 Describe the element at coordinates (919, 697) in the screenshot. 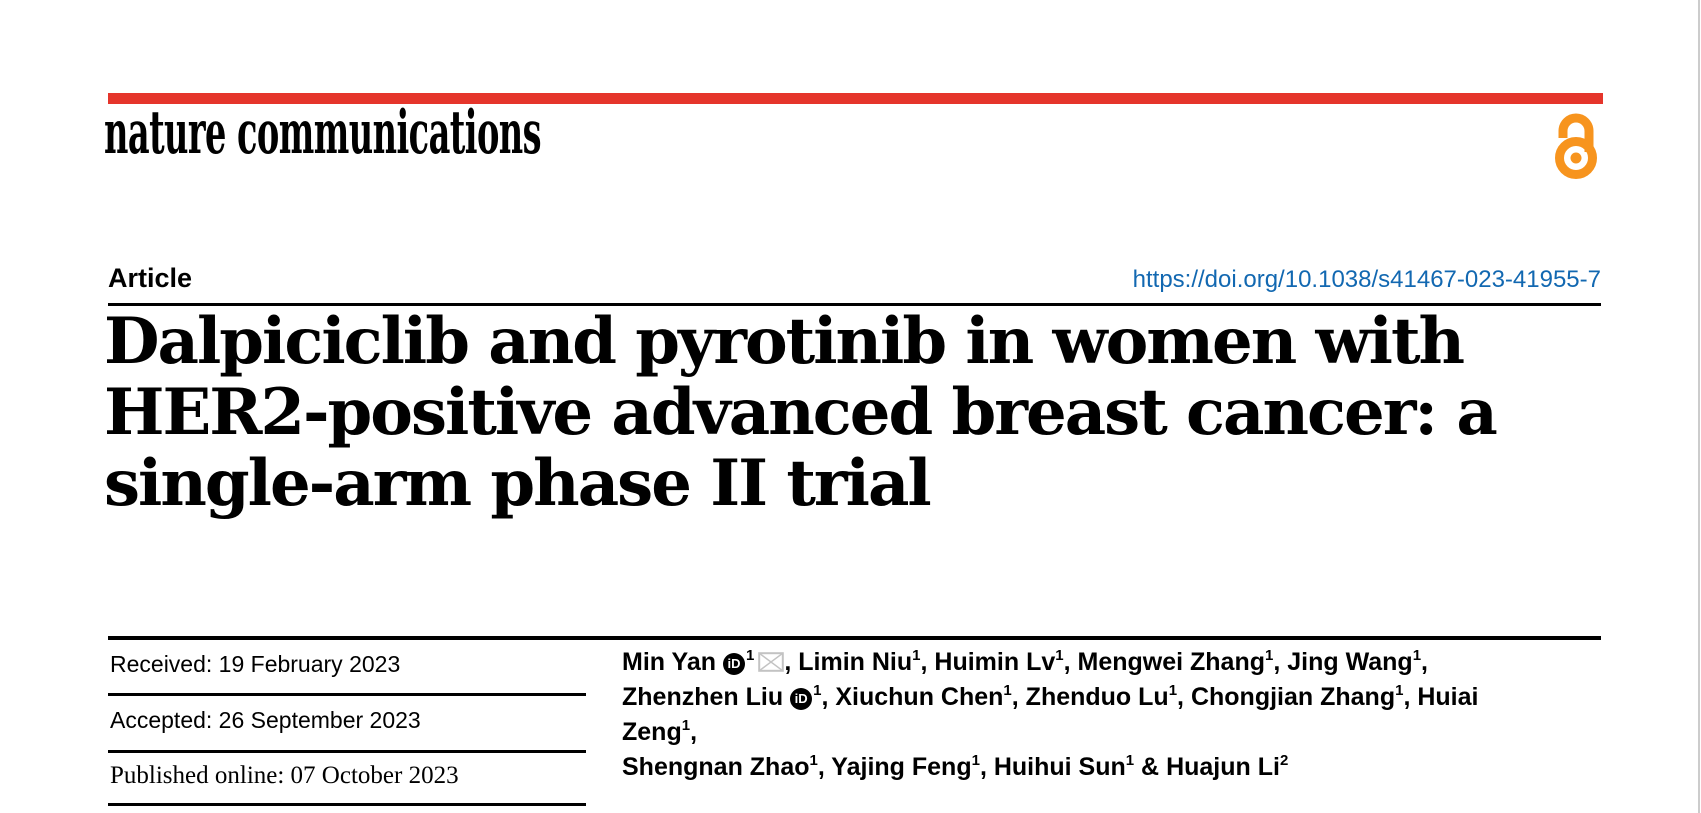

I see `author-name: Xiuchun Chen` at that location.